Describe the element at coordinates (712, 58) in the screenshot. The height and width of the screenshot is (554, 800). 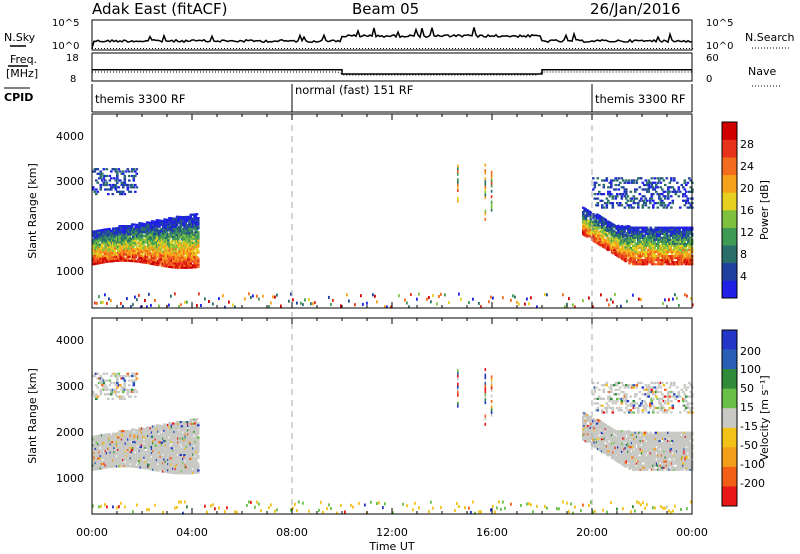
I see `freq-right-top-tick: 60` at that location.